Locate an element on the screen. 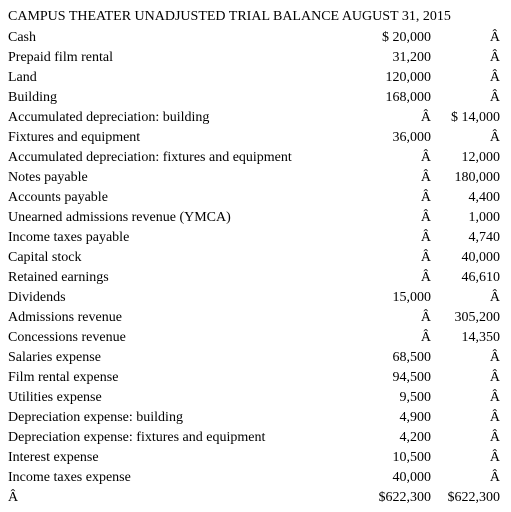  trial-balance-row: Film rental expense 94,500 Â is located at coordinates (255, 378).